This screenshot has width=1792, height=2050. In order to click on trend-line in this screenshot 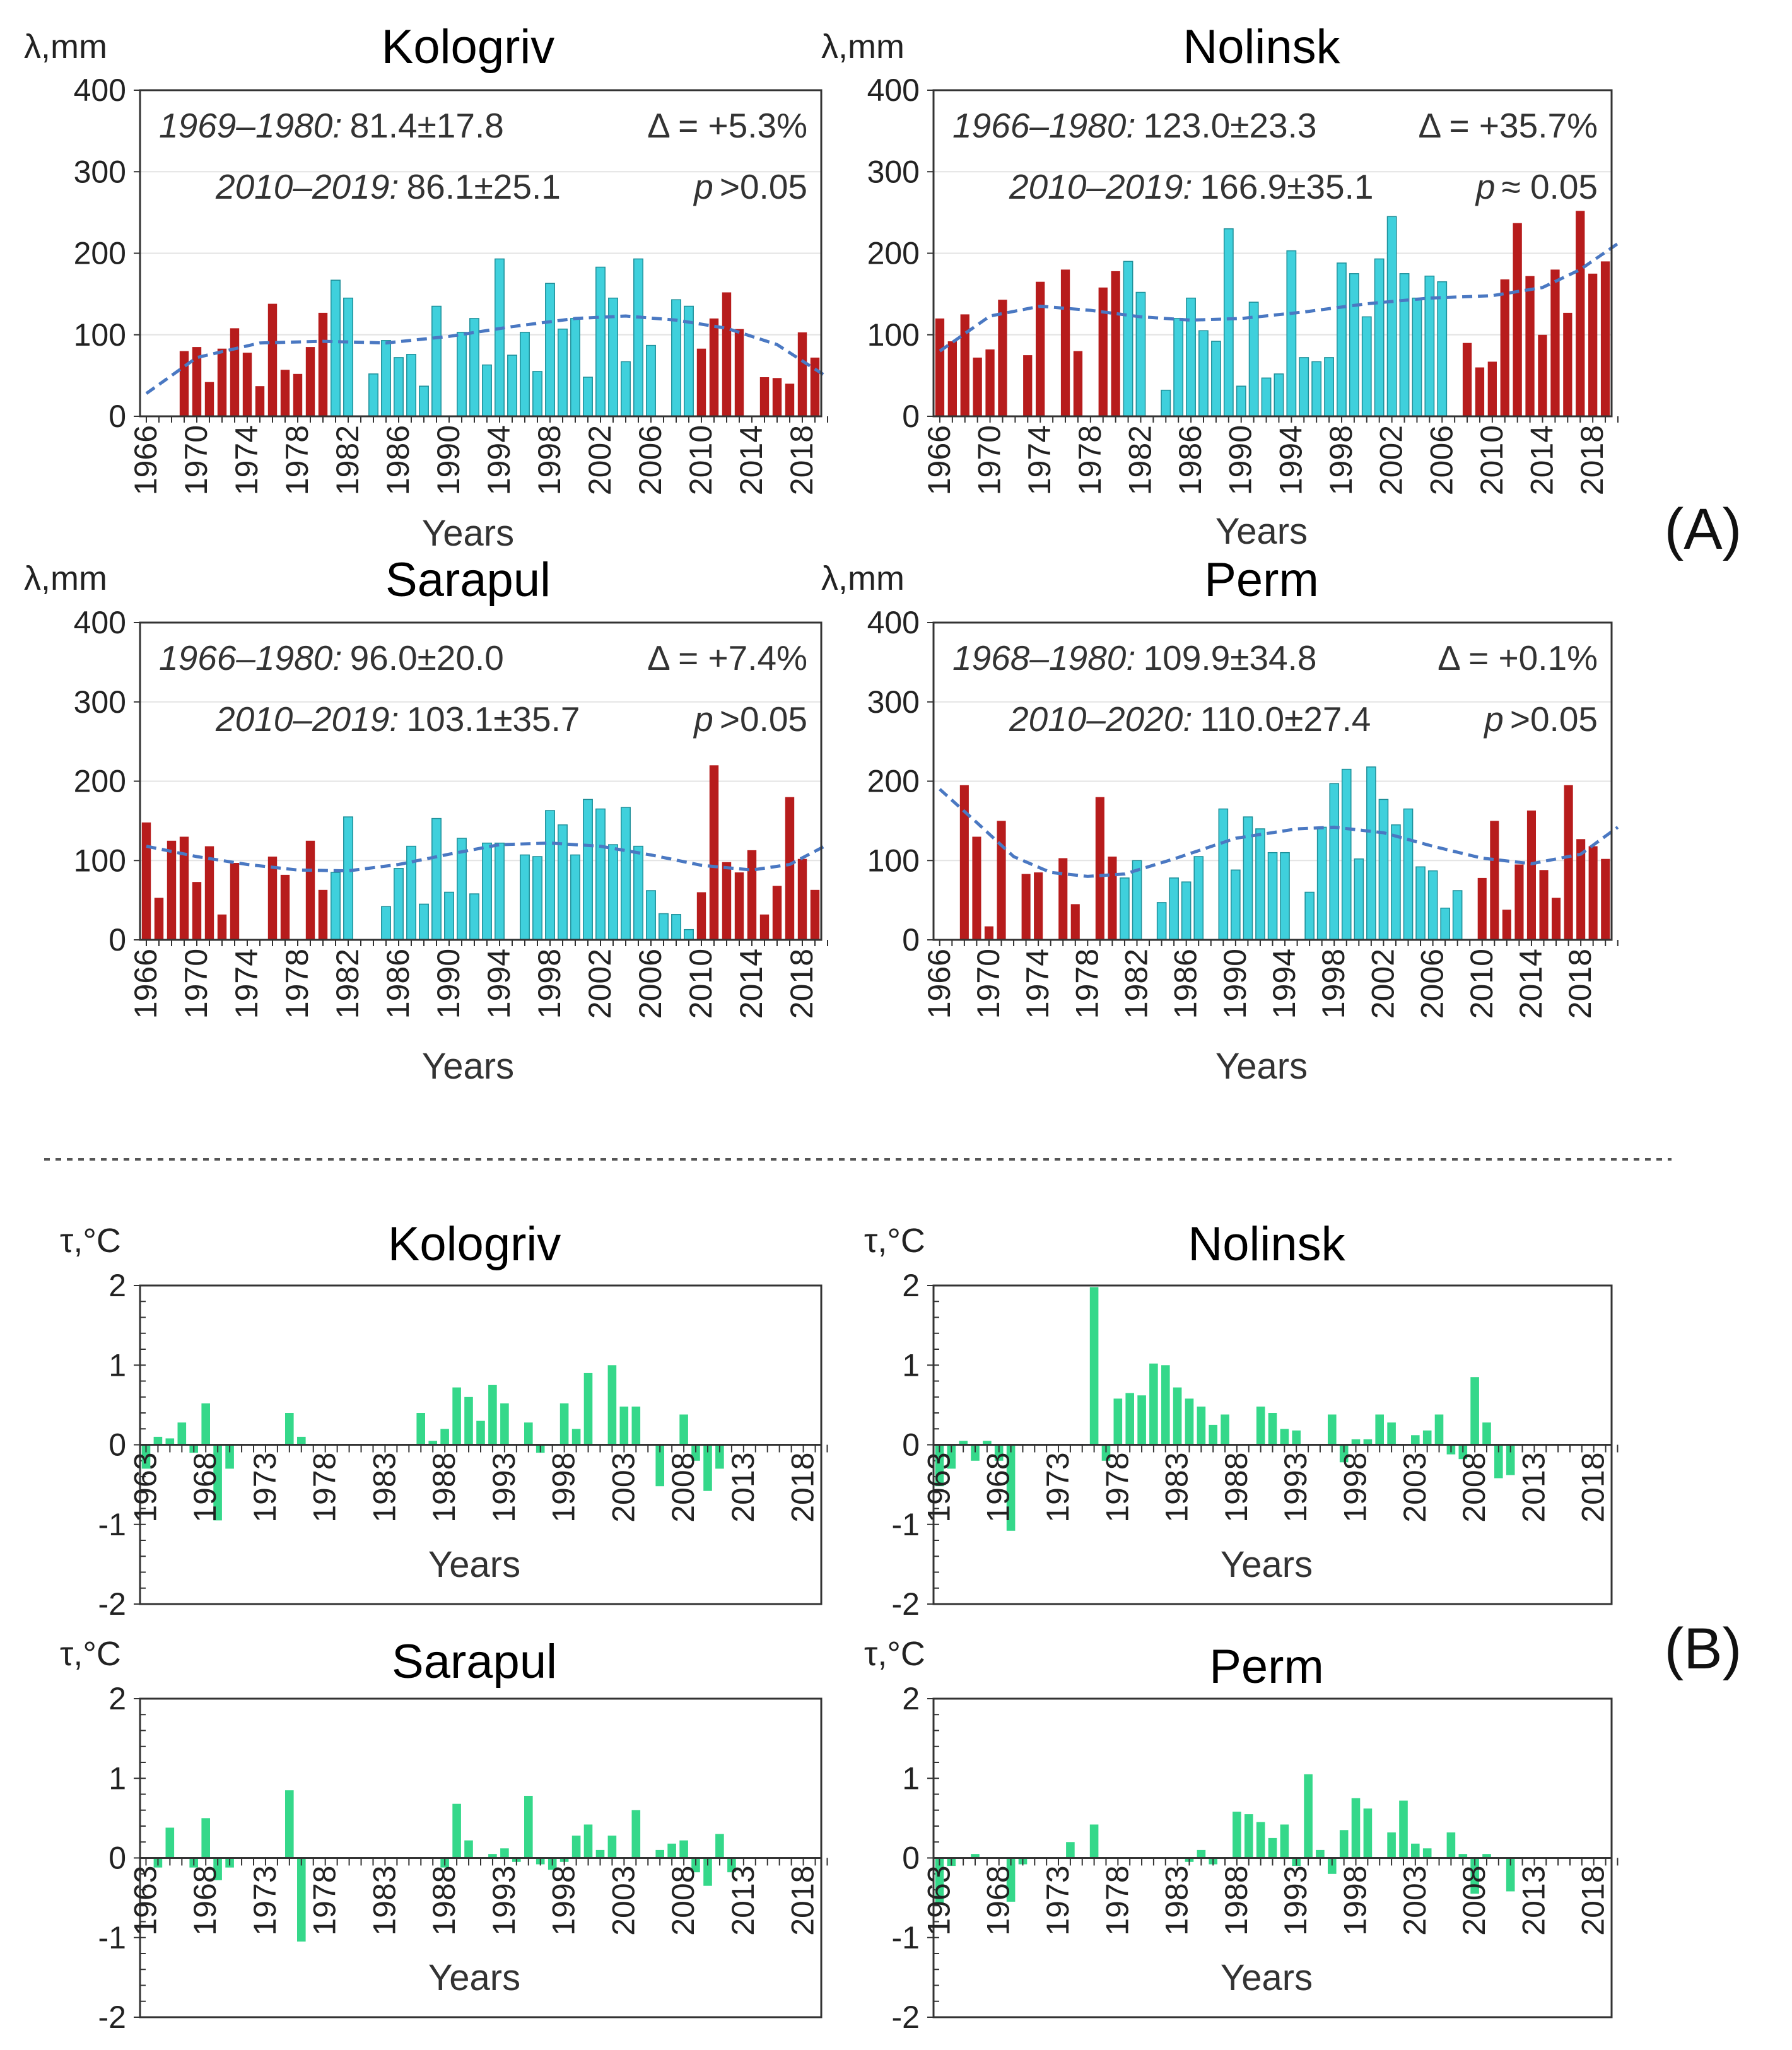, I will do `click(487, 354)`.